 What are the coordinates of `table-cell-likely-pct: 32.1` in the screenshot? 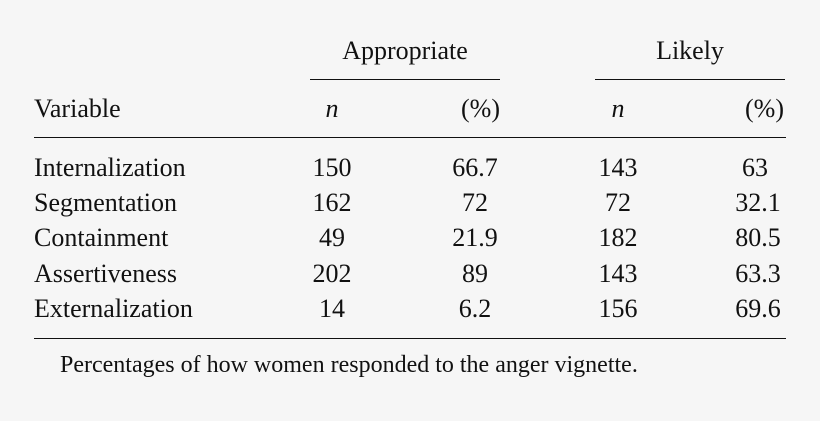 It's located at (758, 202).